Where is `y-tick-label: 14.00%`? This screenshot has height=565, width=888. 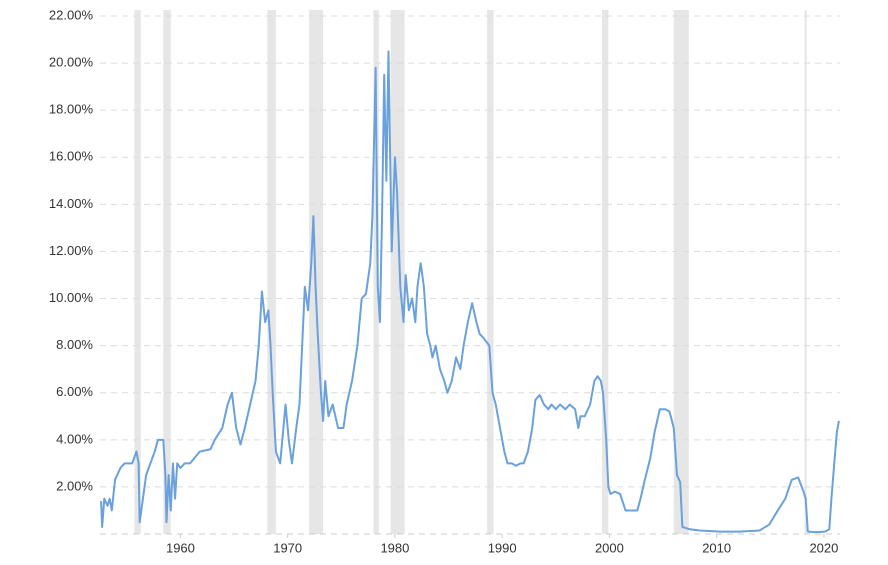 y-tick-label: 14.00% is located at coordinates (71, 203).